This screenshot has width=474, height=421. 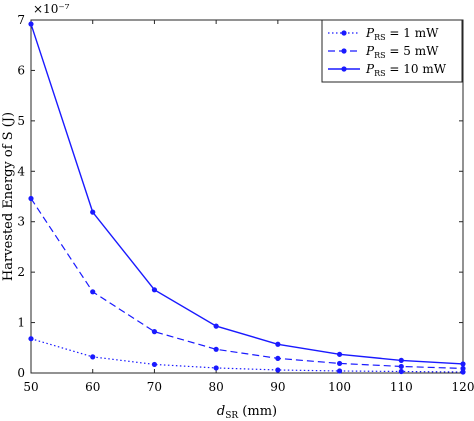 I want to click on legend-label: PRS = 5 mW, so click(x=402, y=52).